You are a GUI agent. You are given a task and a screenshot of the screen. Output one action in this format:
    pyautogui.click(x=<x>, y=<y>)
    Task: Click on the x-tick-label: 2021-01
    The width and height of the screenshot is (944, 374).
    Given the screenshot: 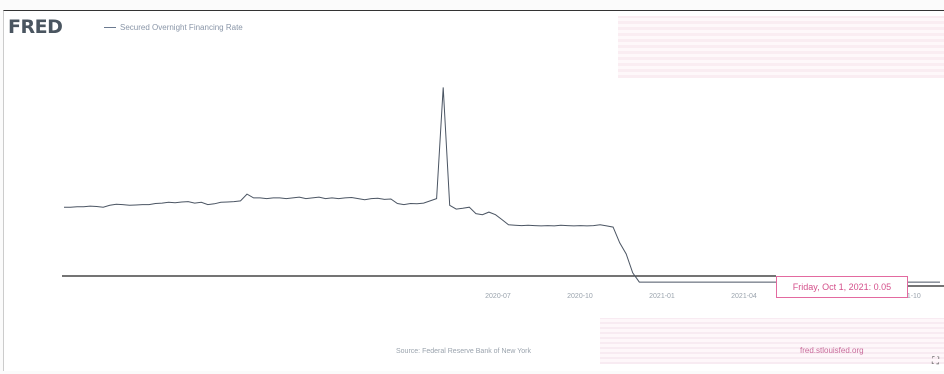 What is the action you would take?
    pyautogui.click(x=662, y=296)
    